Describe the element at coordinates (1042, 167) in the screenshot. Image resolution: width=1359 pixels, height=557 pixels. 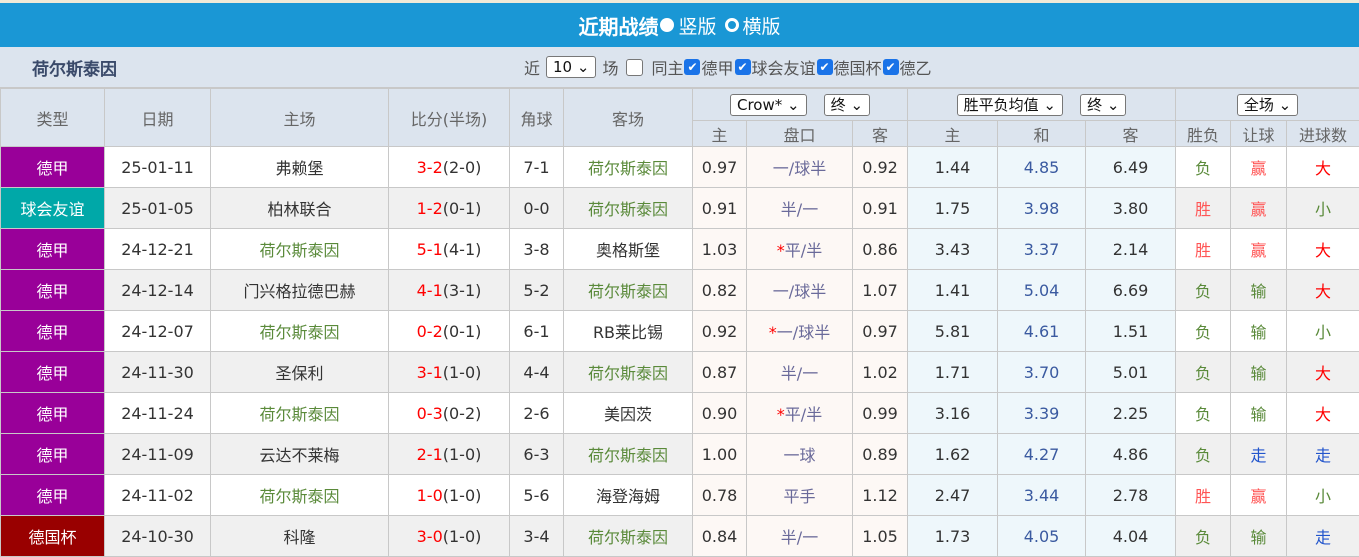
I see `odds-draw: 4.85` at that location.